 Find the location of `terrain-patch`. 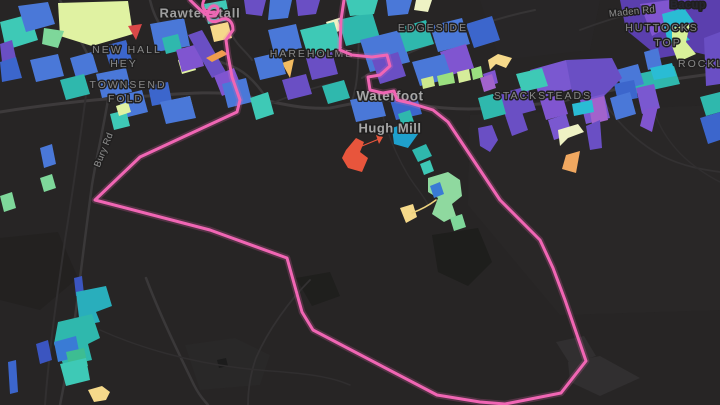

terrain-patch is located at coordinates (318, 289).